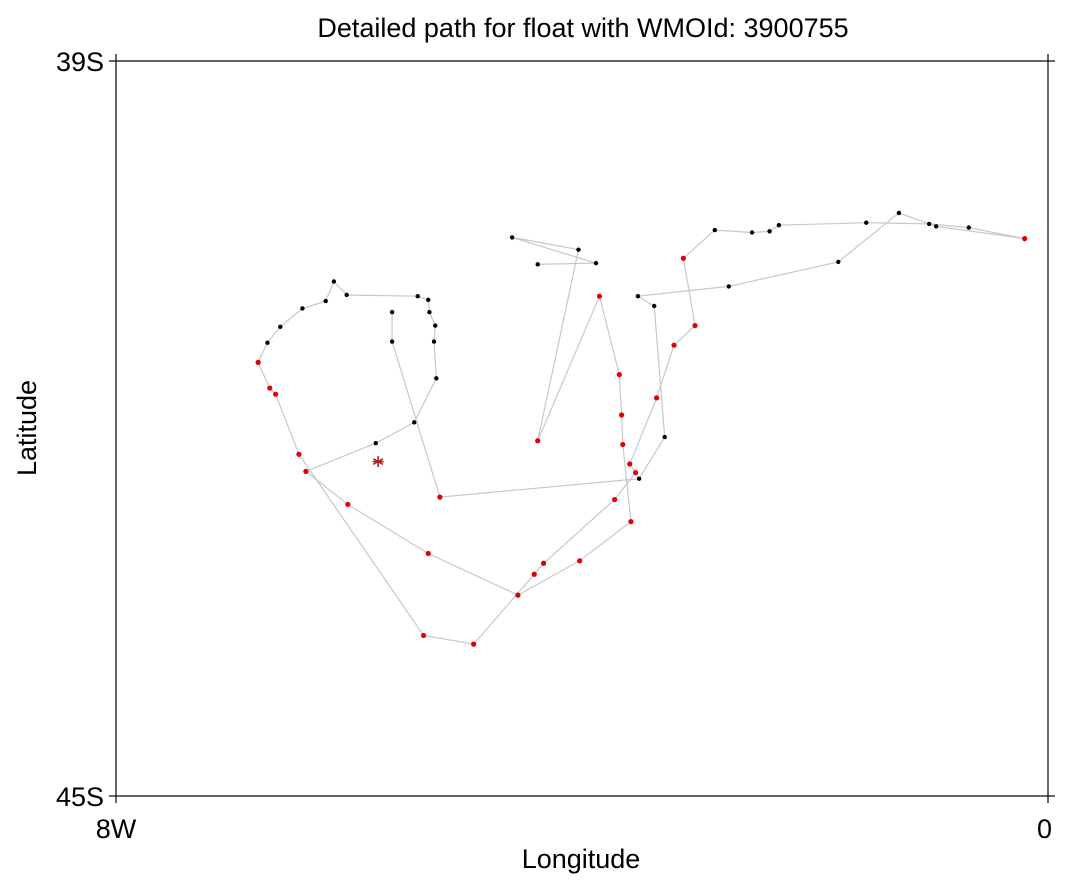 The height and width of the screenshot is (881, 1067). Describe the element at coordinates (1044, 829) in the screenshot. I see `x-tick-label: 0` at that location.